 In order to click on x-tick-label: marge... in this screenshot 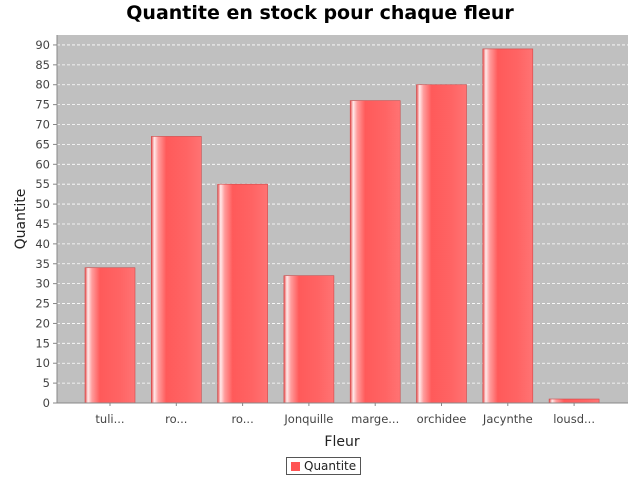, I will do `click(375, 419)`.